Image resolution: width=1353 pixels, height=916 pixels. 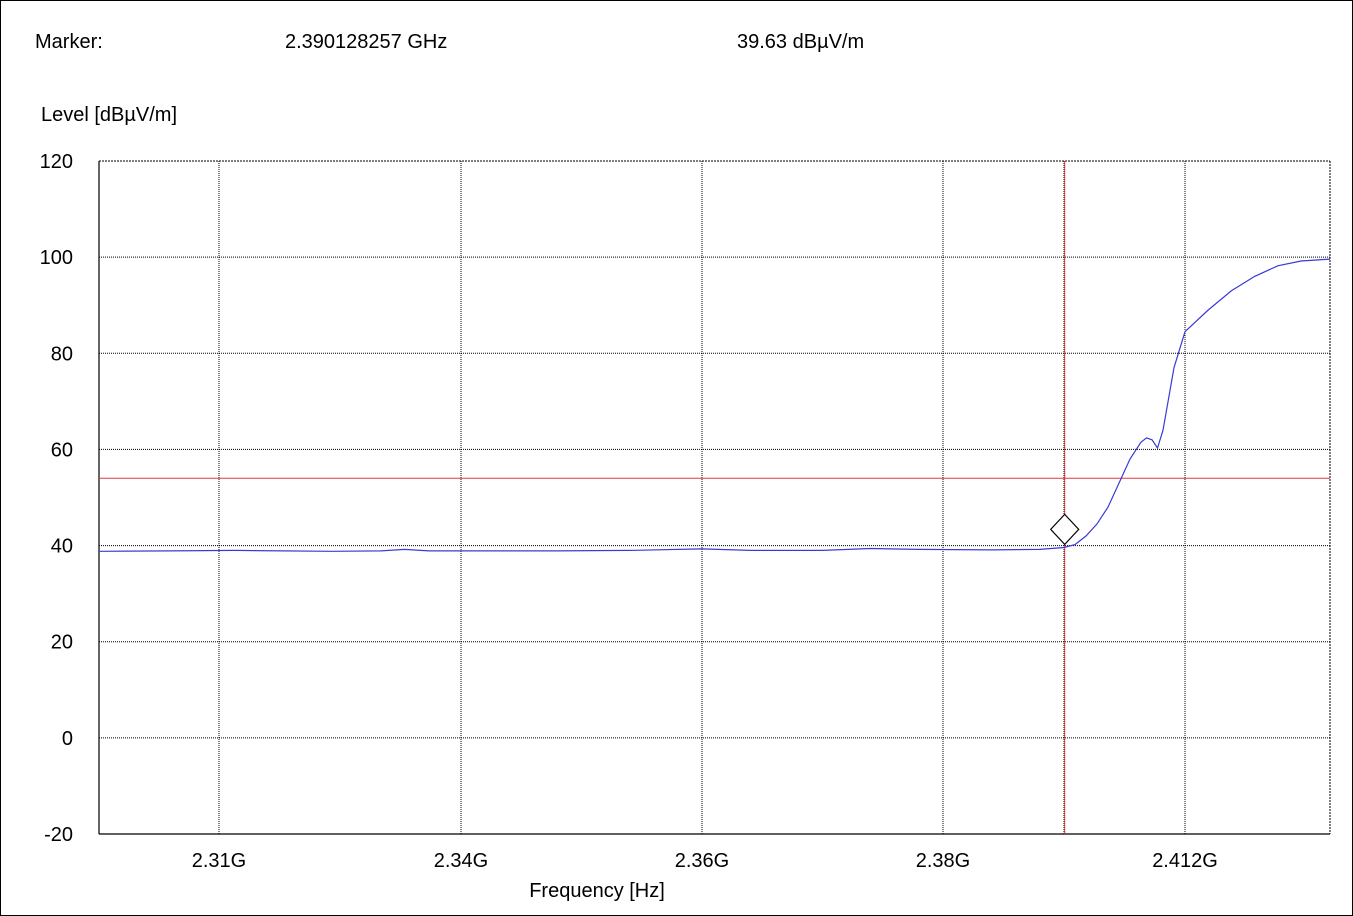 I want to click on x-tick-label: 2.412G, so click(x=1185, y=861).